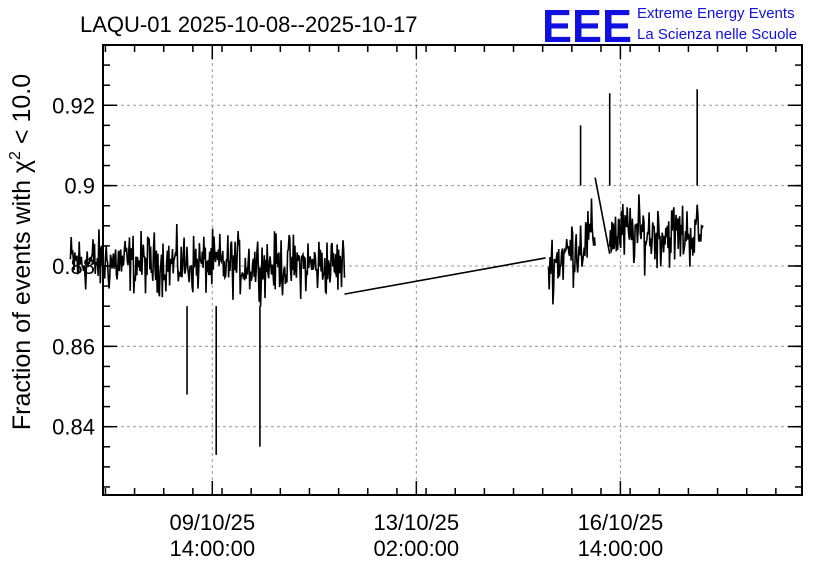 Image resolution: width=836 pixels, height=572 pixels. I want to click on y-axis-label-sup: 2, so click(15, 155).